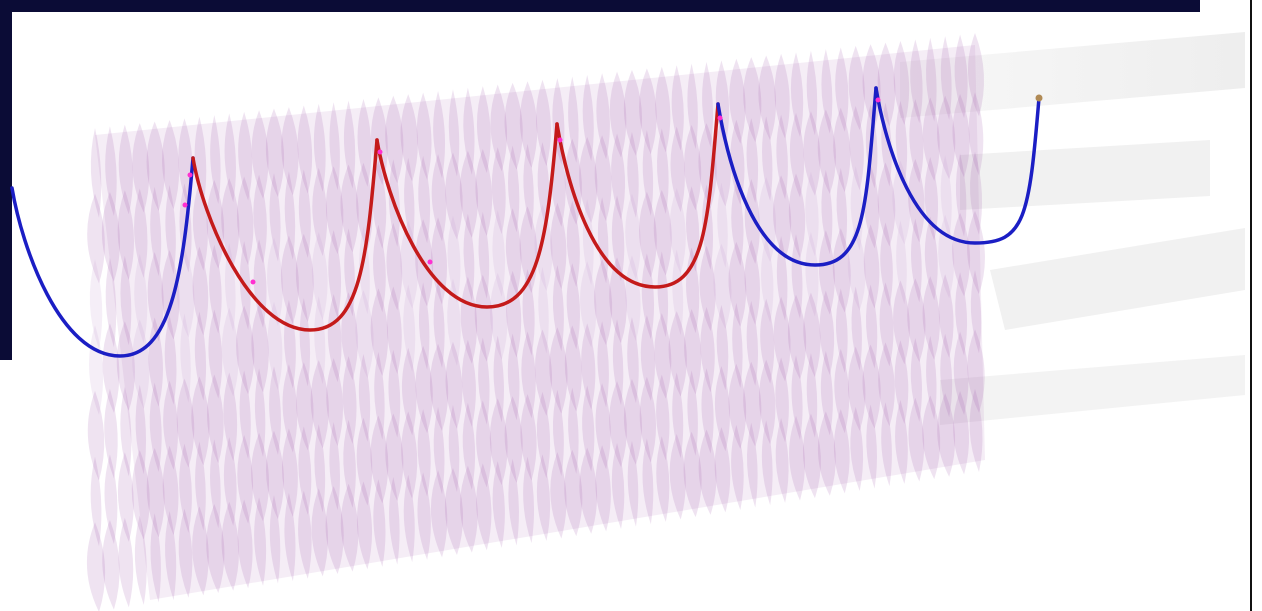 Image resolution: width=1262 pixels, height=611 pixels. I want to click on helix-segment, so click(957, 165).